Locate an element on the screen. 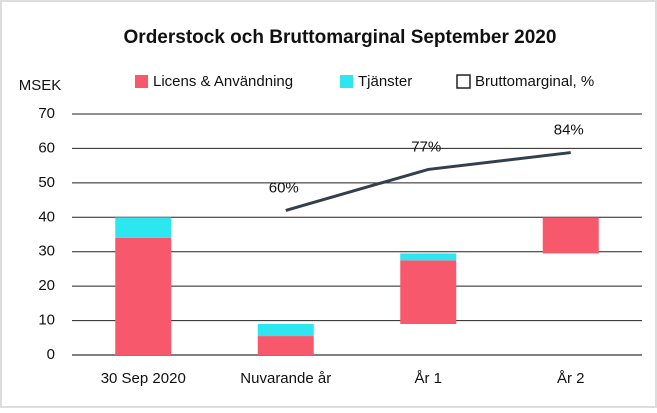 This screenshot has width=657, height=413. y-tick-label: 40 is located at coordinates (46, 216).